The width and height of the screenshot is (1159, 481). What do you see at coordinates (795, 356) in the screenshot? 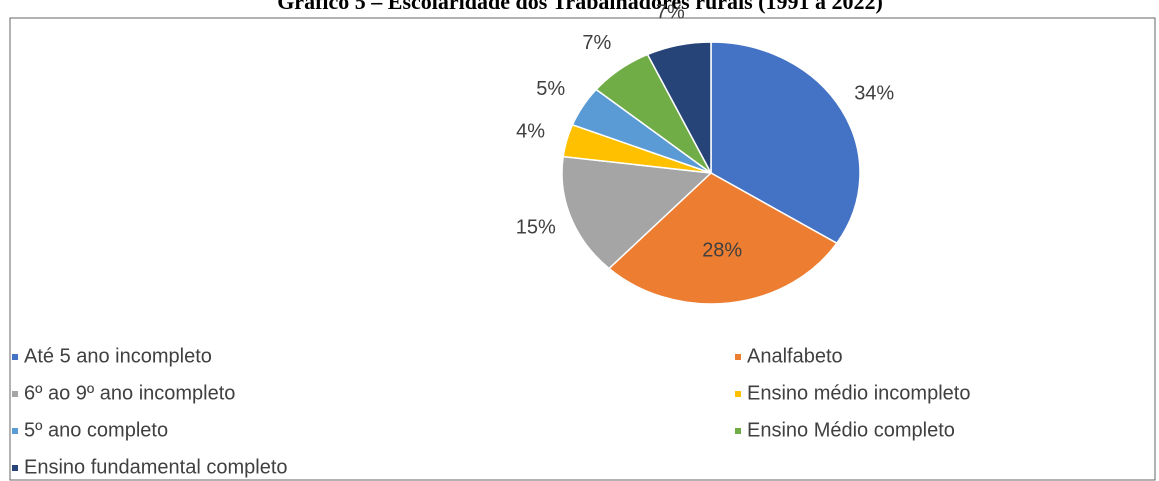
I see `legend-label: Analfabeto` at bounding box center [795, 356].